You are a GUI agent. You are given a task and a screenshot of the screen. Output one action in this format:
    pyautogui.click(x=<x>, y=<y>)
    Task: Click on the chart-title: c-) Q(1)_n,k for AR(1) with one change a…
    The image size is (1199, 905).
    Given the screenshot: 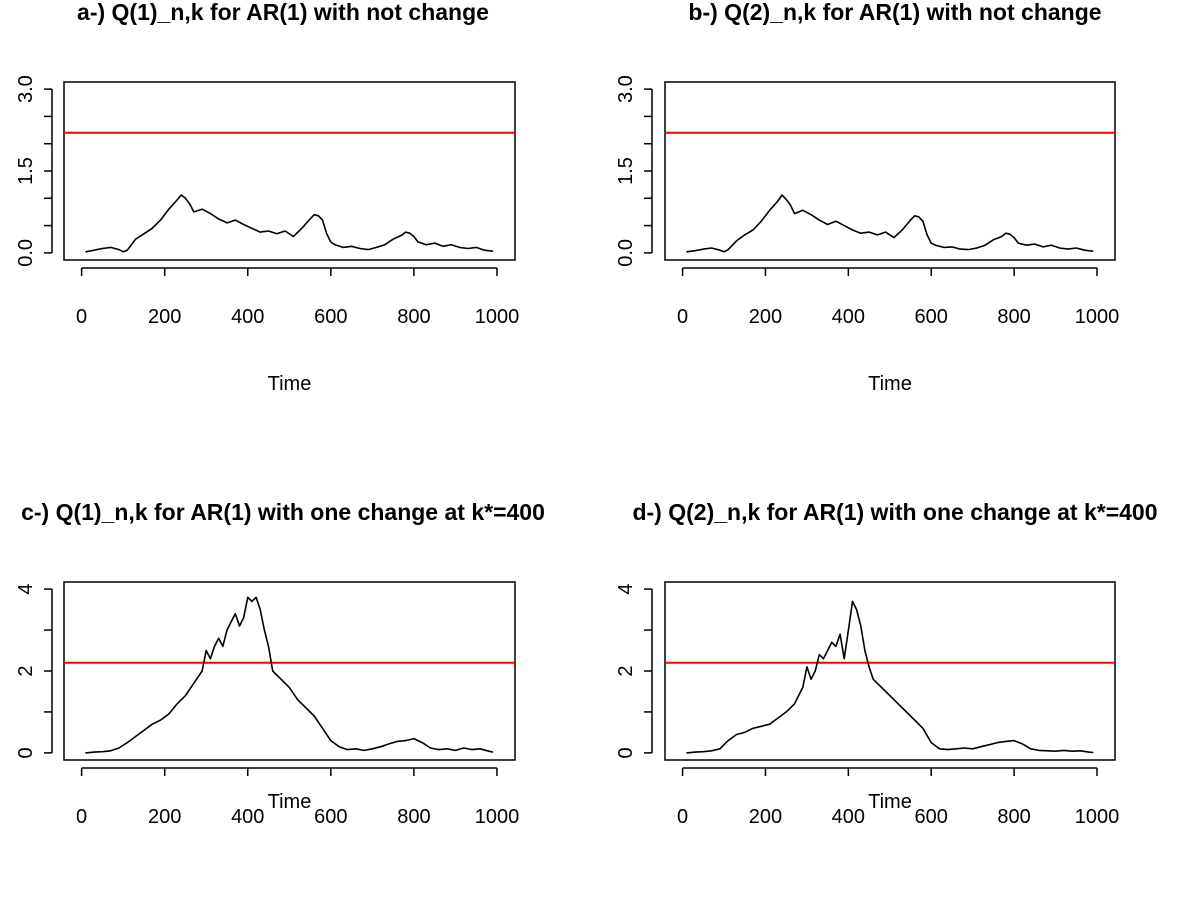 What is the action you would take?
    pyautogui.click(x=283, y=512)
    